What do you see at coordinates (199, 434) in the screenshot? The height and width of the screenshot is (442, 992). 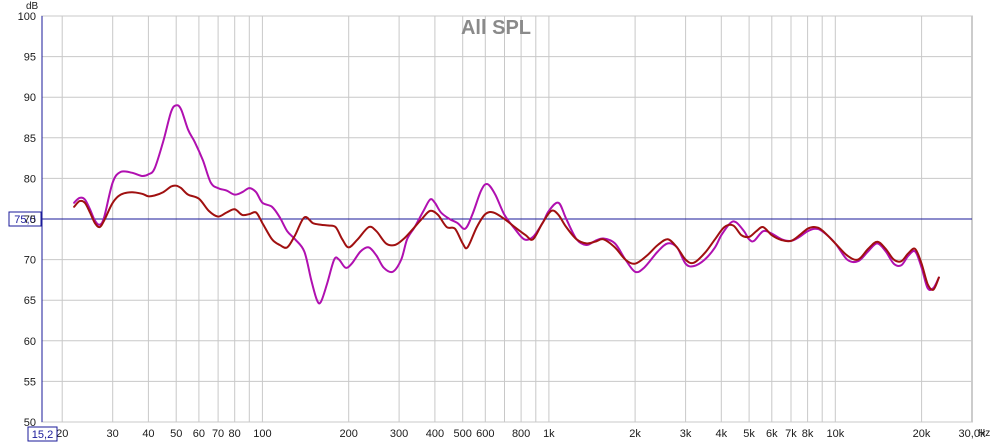 I see `x-tick-label: 60` at bounding box center [199, 434].